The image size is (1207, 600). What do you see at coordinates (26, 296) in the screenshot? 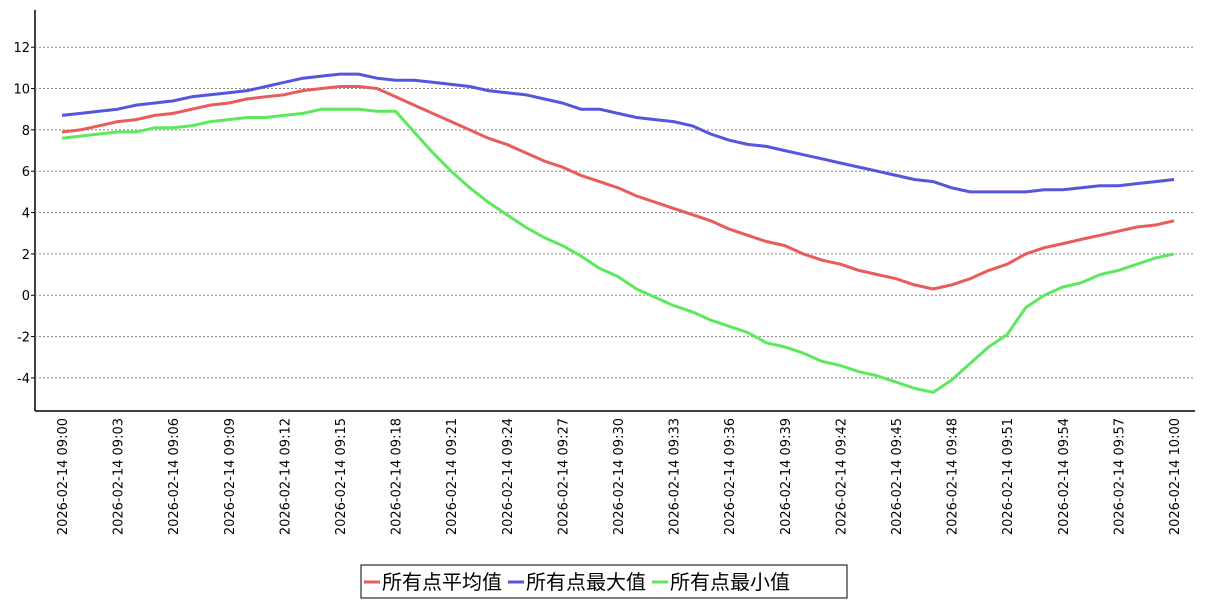
I see `y-tick-label: 0` at bounding box center [26, 296].